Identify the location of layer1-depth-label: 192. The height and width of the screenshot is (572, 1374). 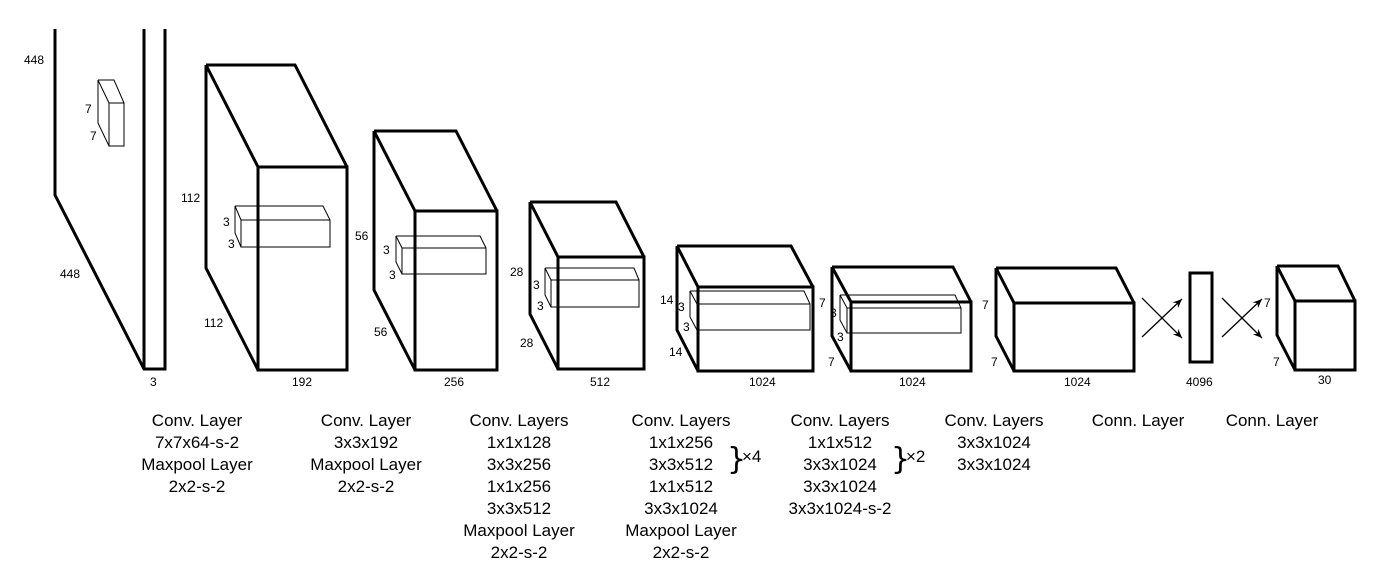
(302, 382).